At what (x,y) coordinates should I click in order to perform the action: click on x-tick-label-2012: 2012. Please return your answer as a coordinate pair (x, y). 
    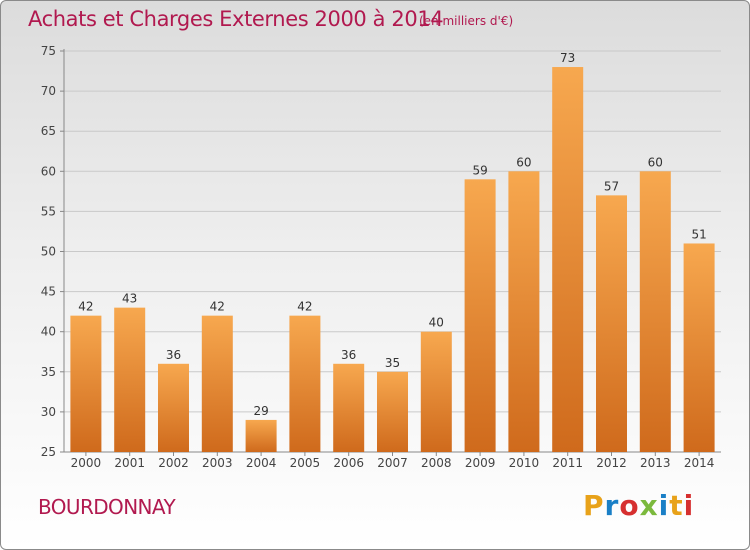
    Looking at the image, I should click on (611, 463).